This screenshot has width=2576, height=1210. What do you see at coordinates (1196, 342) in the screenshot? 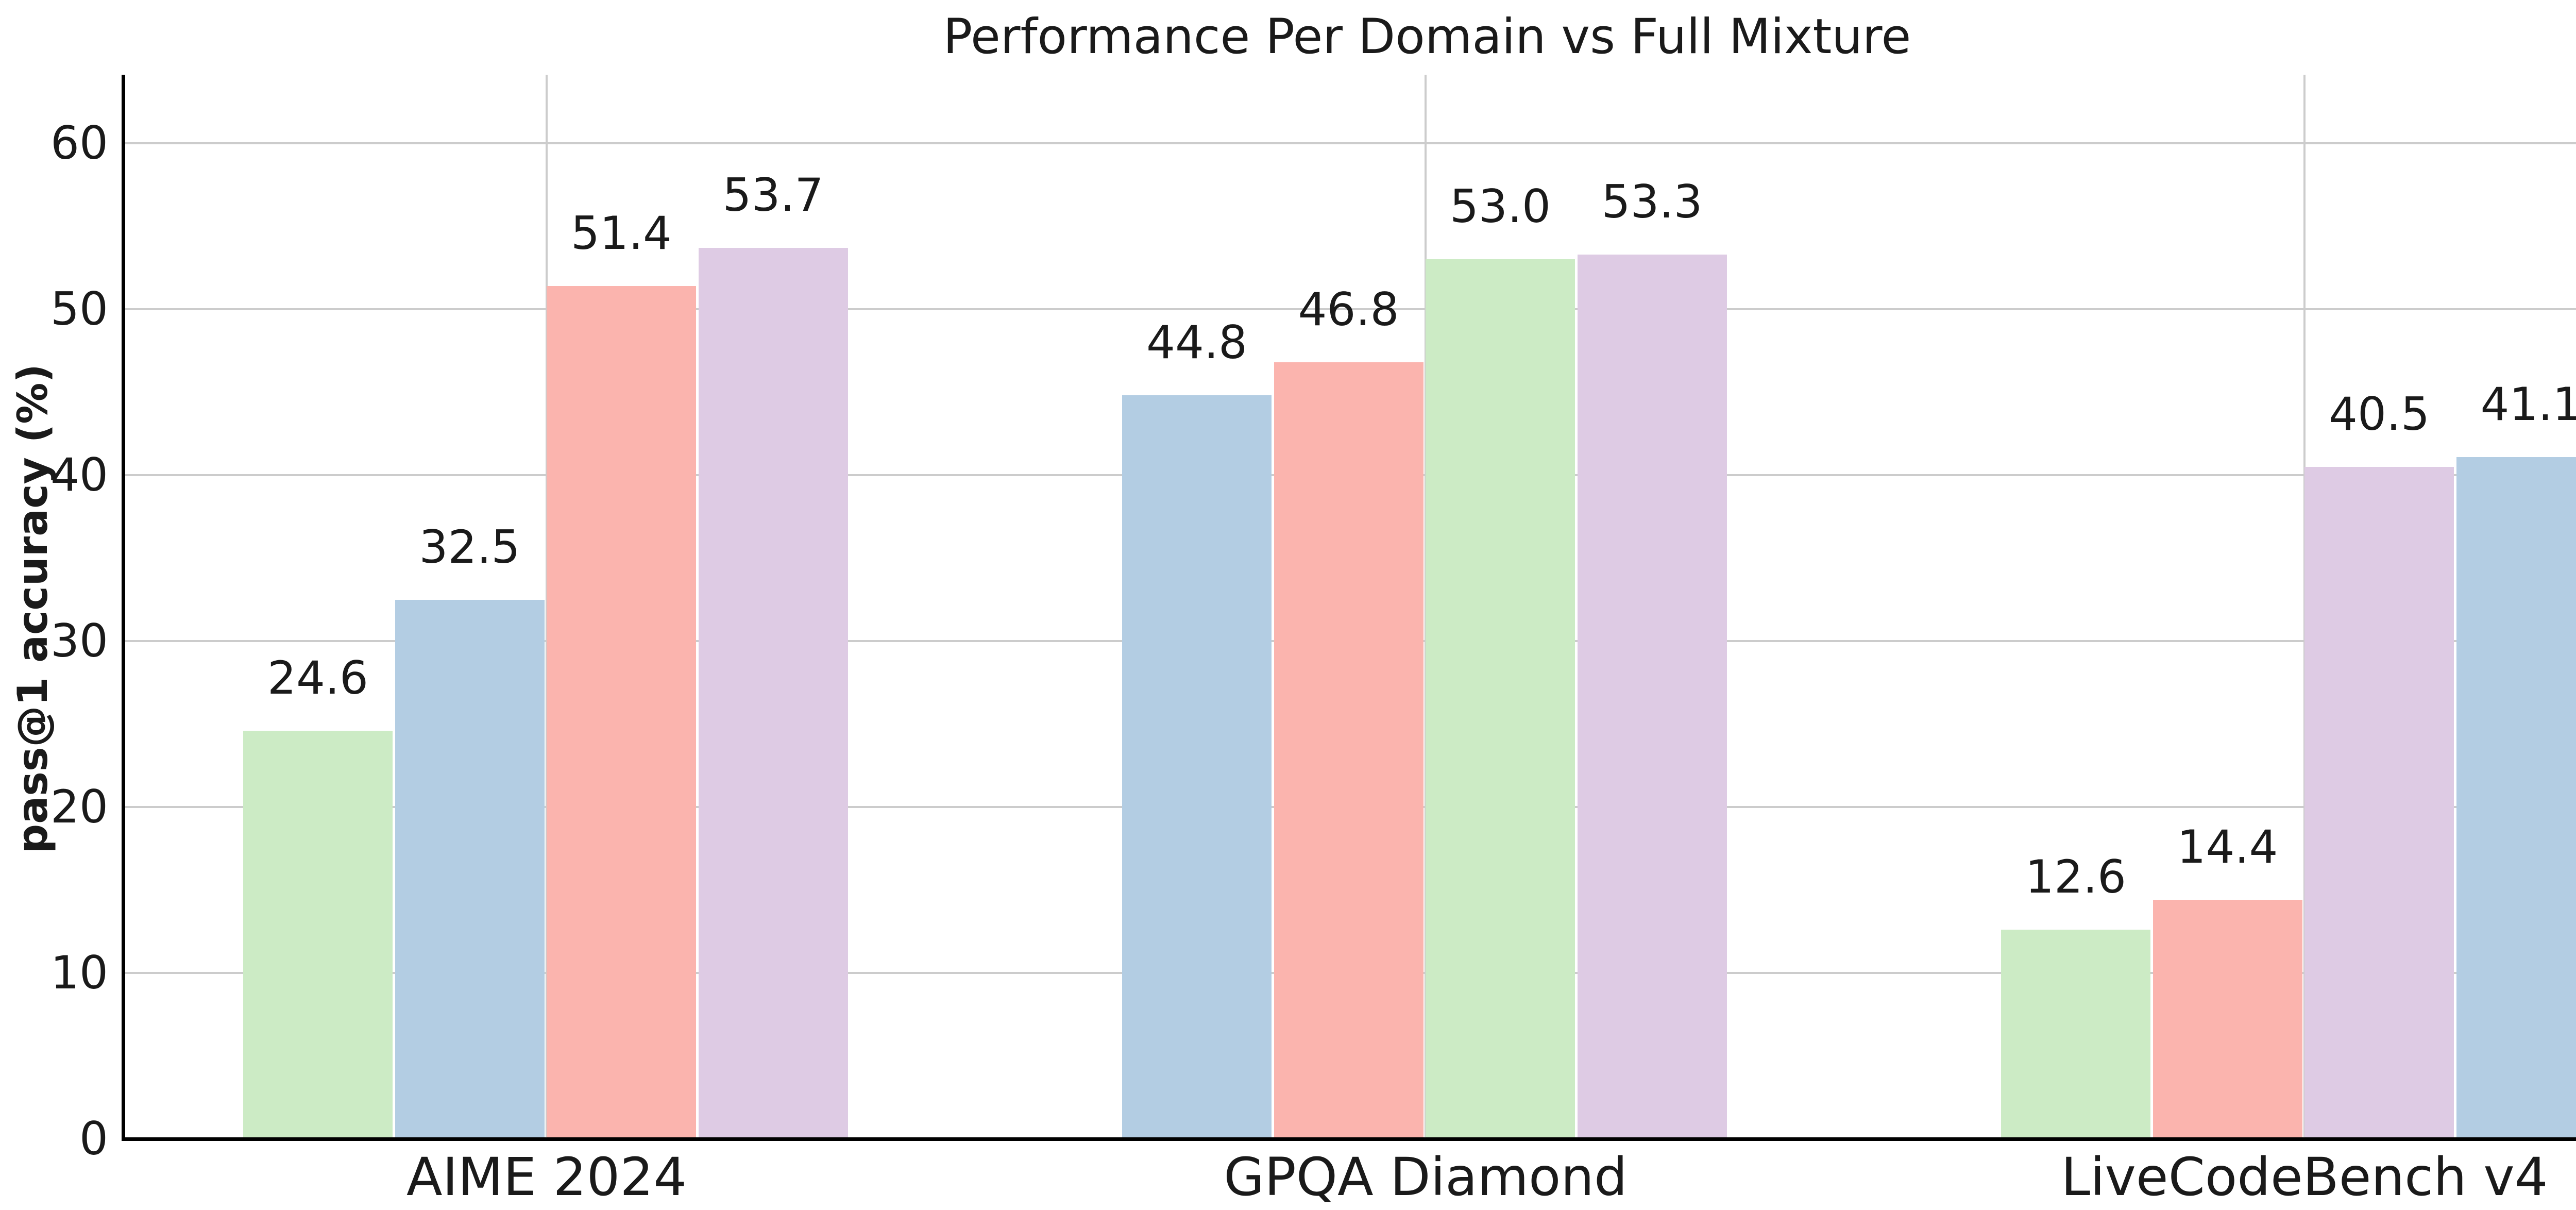
I see `bar-value-label: 44.8` at bounding box center [1196, 342].